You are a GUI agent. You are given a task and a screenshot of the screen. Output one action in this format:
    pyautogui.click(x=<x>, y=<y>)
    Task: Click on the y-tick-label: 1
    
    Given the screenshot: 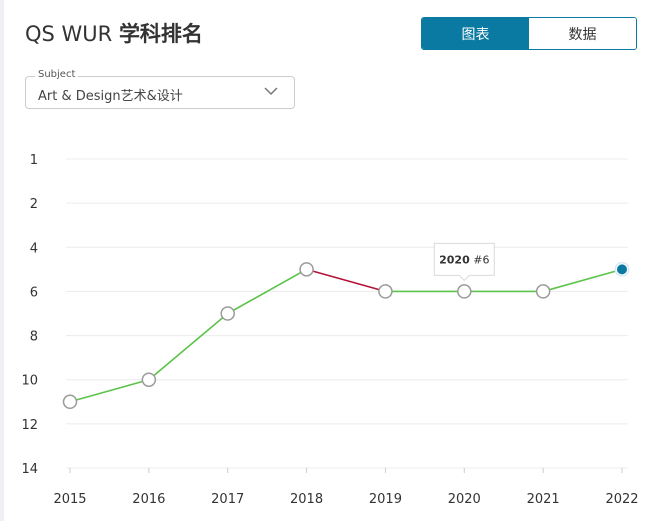 What is the action you would take?
    pyautogui.click(x=34, y=160)
    